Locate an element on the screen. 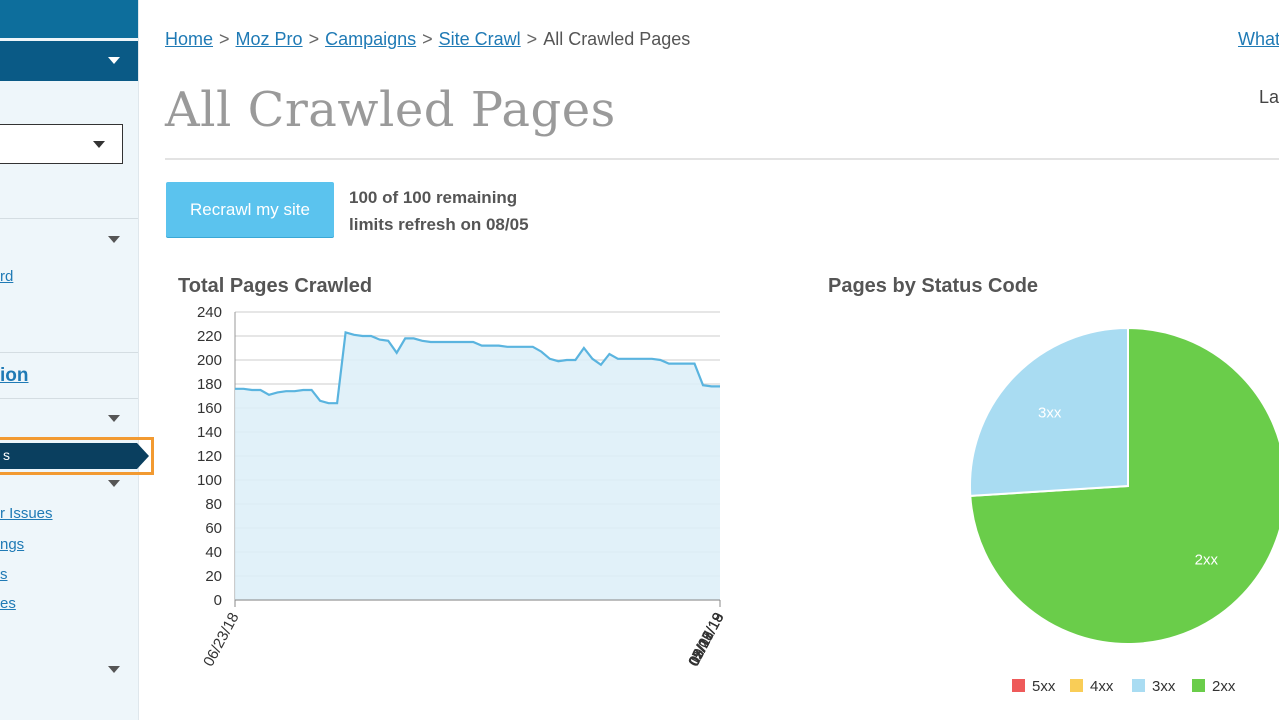  remaining-count: 100 of 100 remaining is located at coordinates (433, 197).